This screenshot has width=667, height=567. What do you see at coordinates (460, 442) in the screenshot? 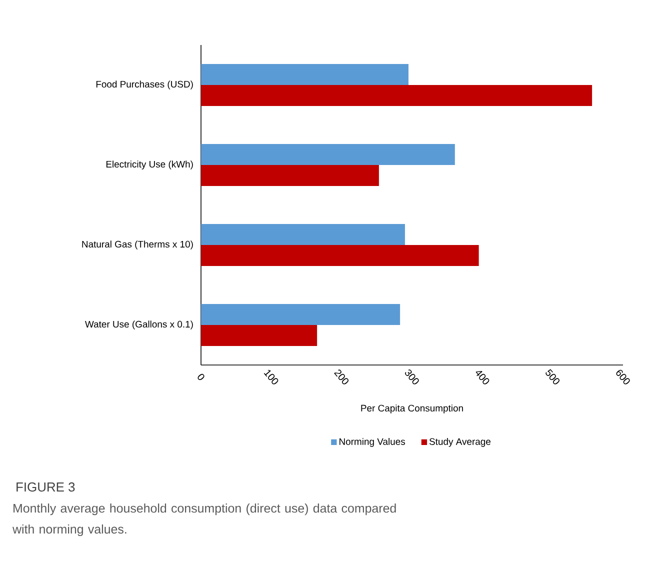
I see `legend-label: Study Average` at bounding box center [460, 442].